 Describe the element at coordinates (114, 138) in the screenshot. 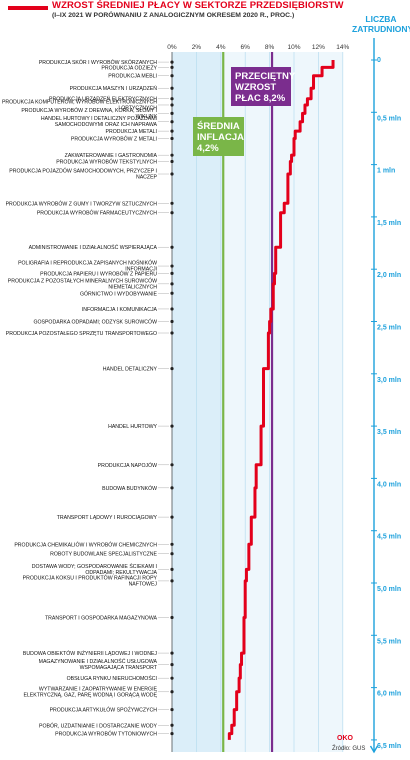

I see `sector-label: PRODUKCJA WYROBÓW Z METALI` at that location.